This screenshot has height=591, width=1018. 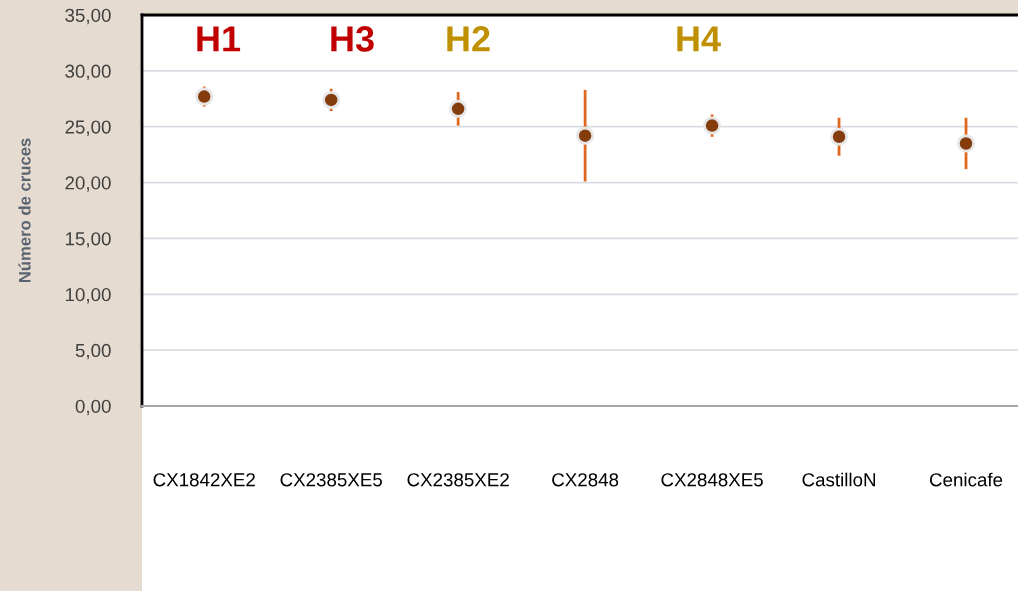 I want to click on x-tick-label: CX2848XE5, so click(x=712, y=480).